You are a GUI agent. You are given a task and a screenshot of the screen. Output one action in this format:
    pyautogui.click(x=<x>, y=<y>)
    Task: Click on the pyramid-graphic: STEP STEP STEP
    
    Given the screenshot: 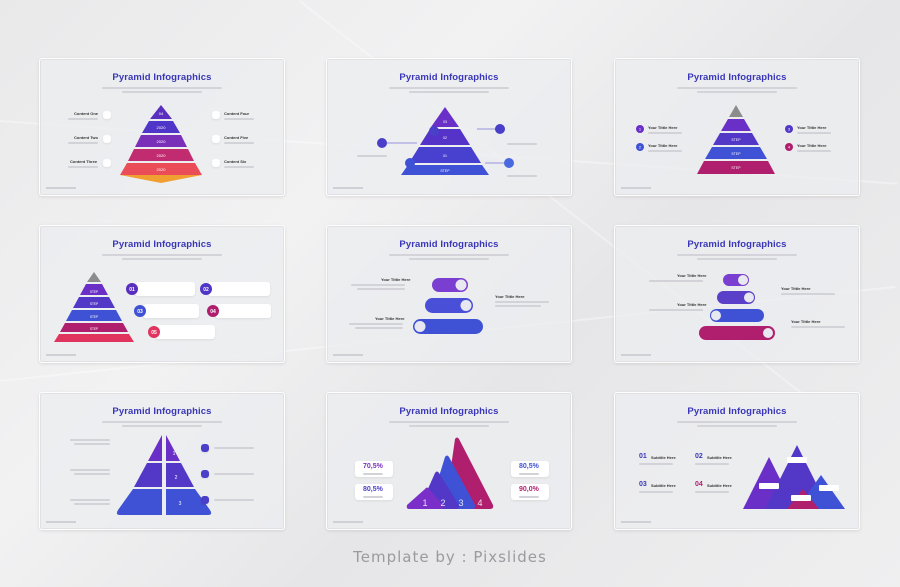 What is the action you would take?
    pyautogui.click(x=736, y=139)
    